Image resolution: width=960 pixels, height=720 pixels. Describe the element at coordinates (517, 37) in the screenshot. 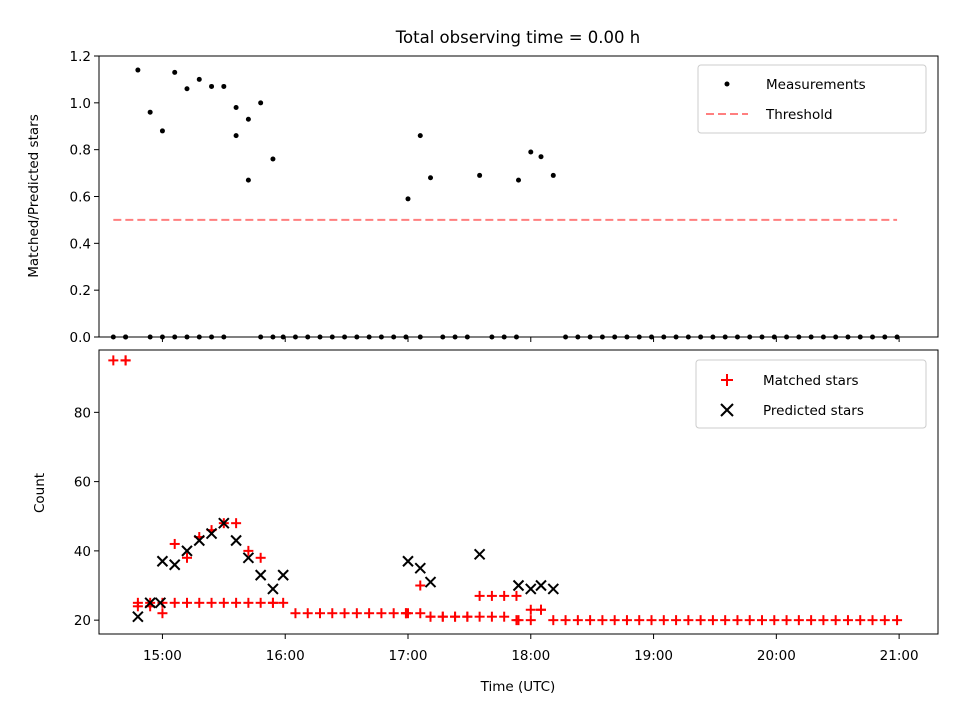

I see `figure-title: Total observing time = 0.00 h` at that location.